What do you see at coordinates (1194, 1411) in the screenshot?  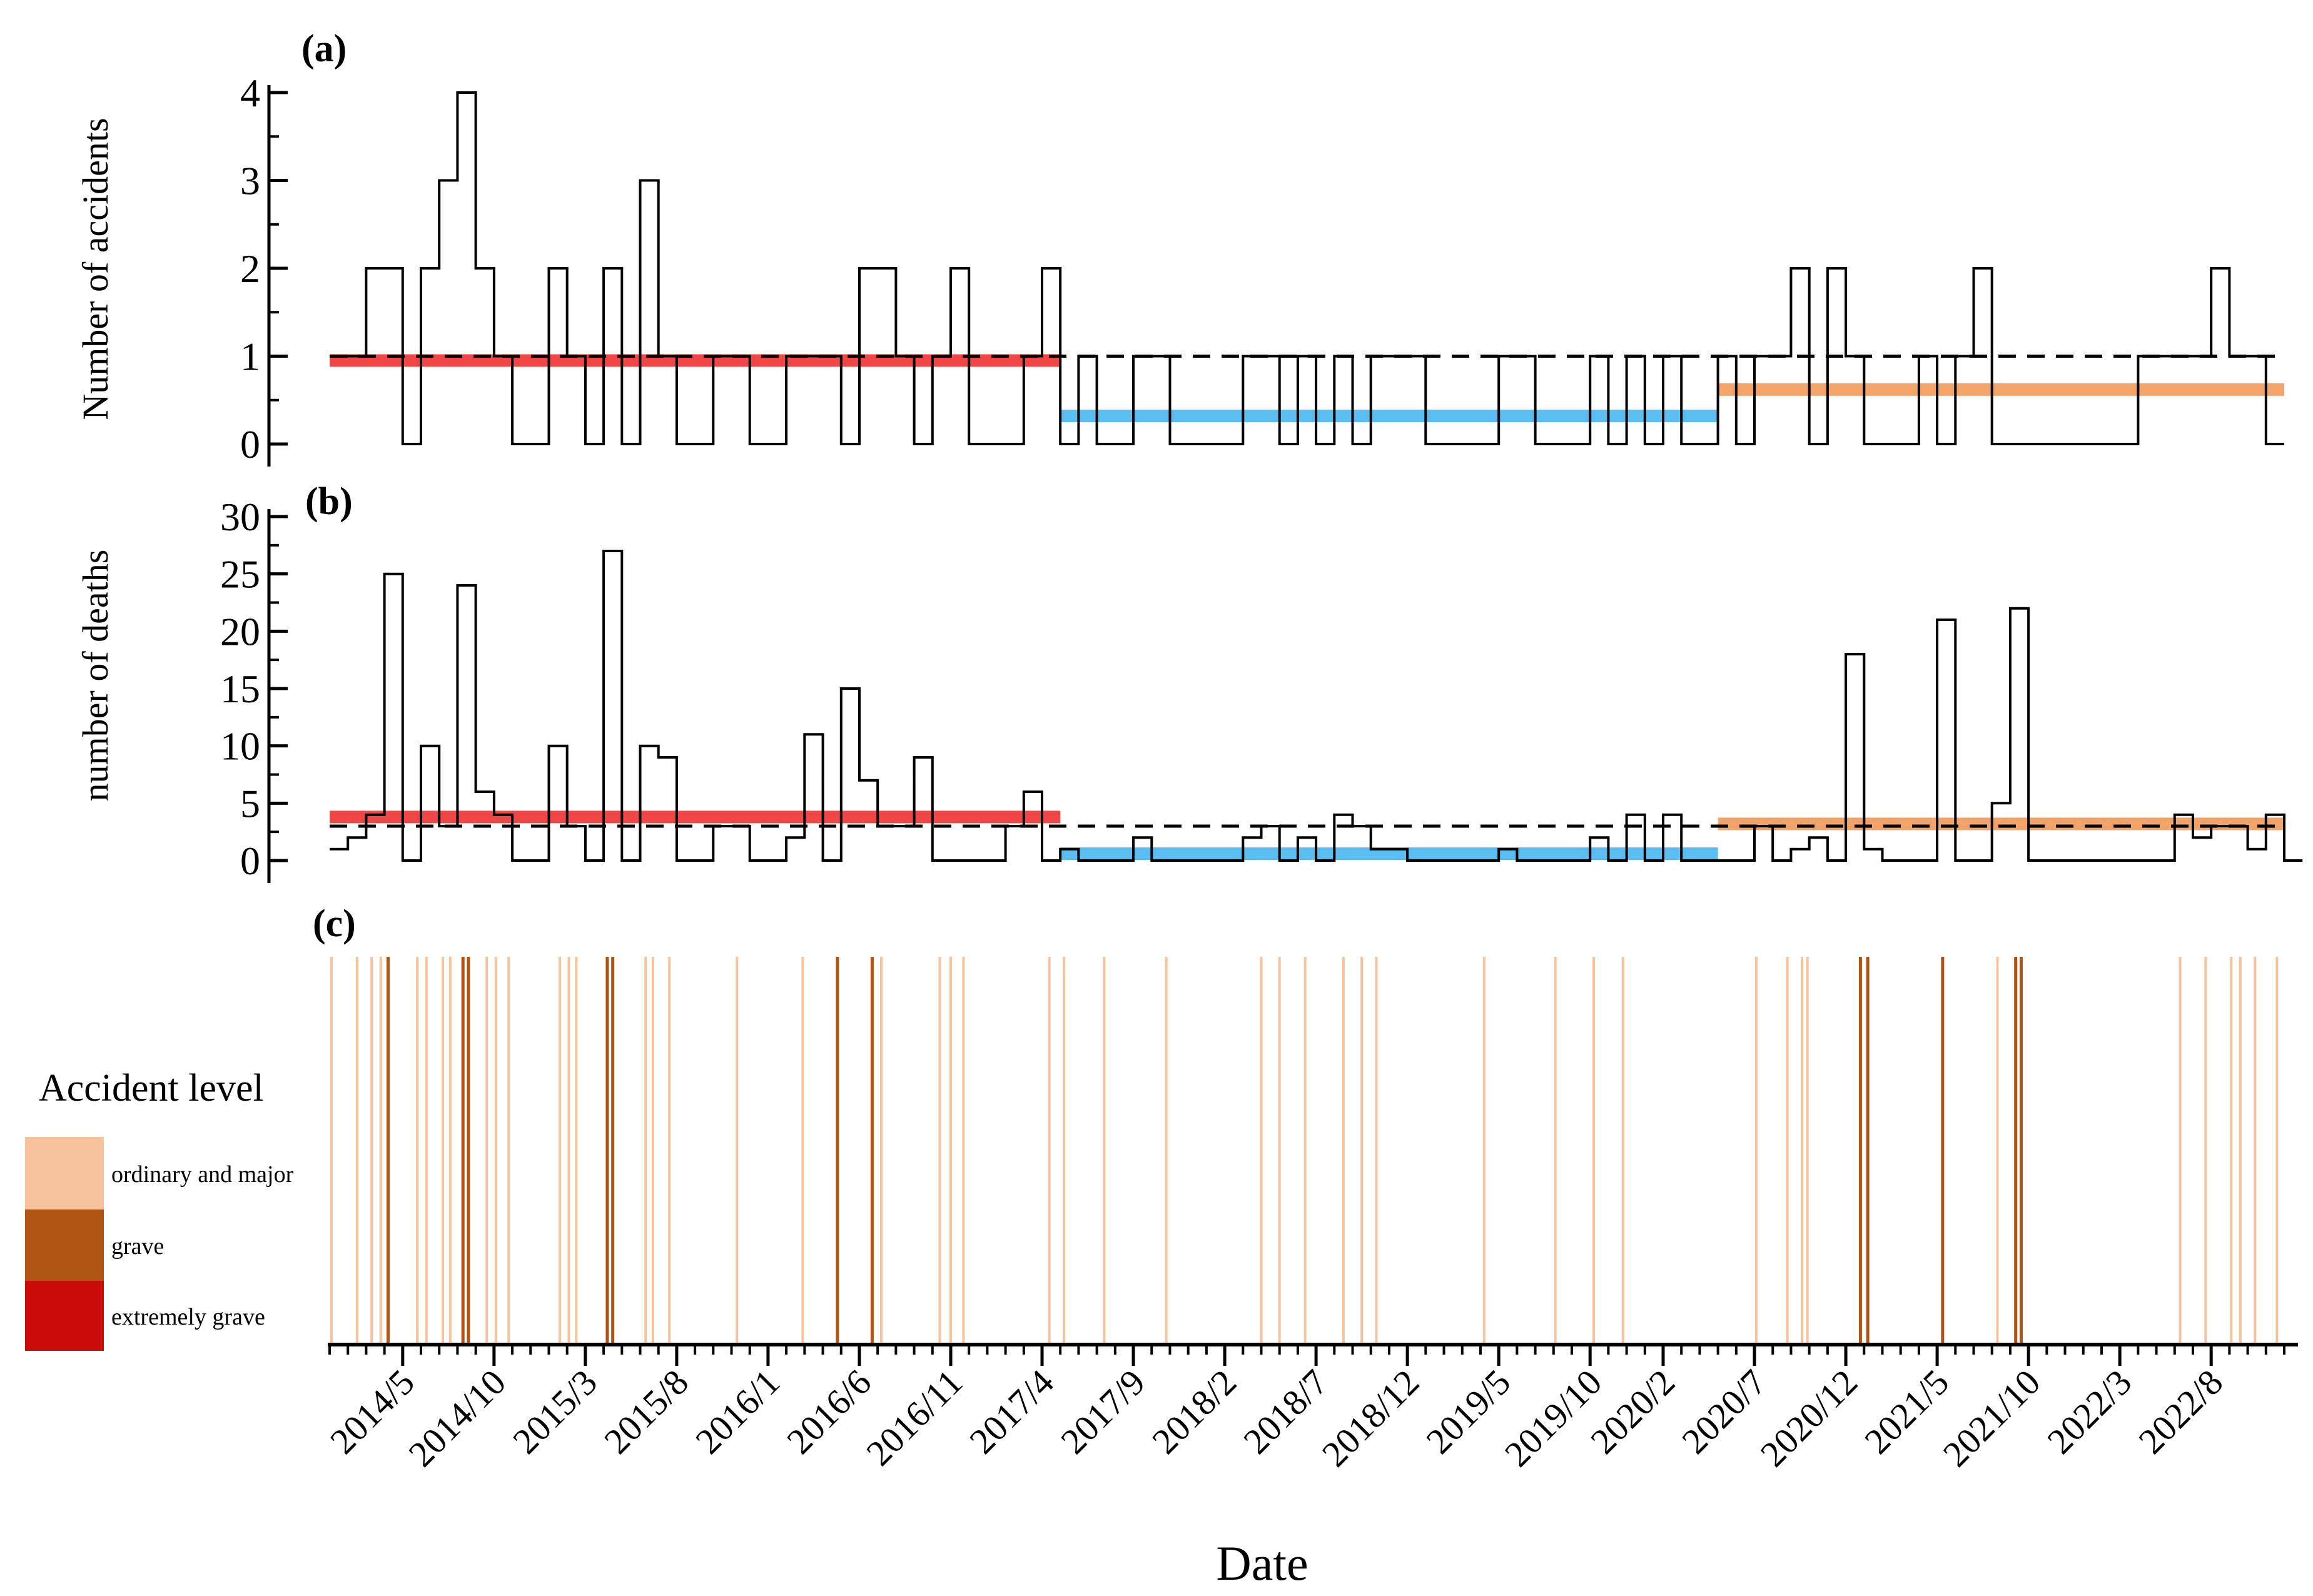 I see `x-tick-label: 2018/2` at bounding box center [1194, 1411].